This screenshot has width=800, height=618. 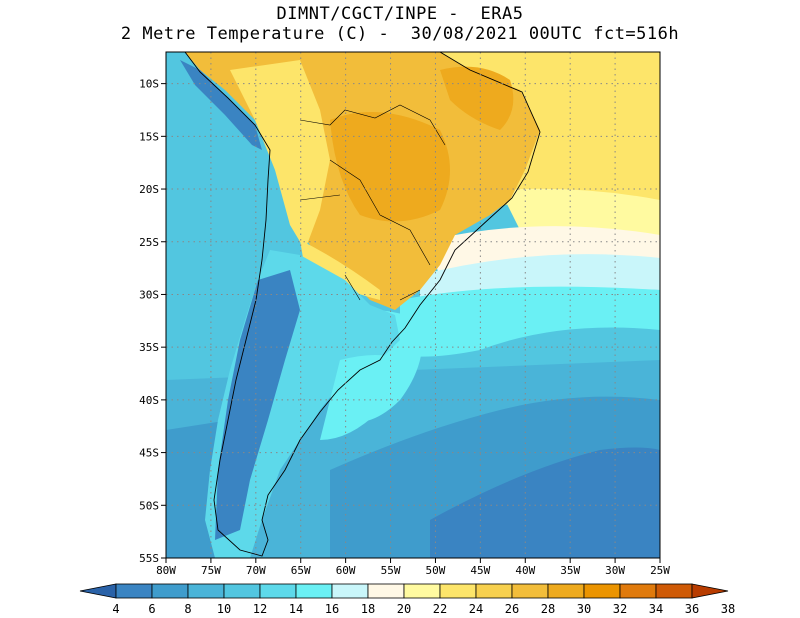 What do you see at coordinates (256, 570) in the screenshot?
I see `lon-tick-label: 70W` at bounding box center [256, 570].